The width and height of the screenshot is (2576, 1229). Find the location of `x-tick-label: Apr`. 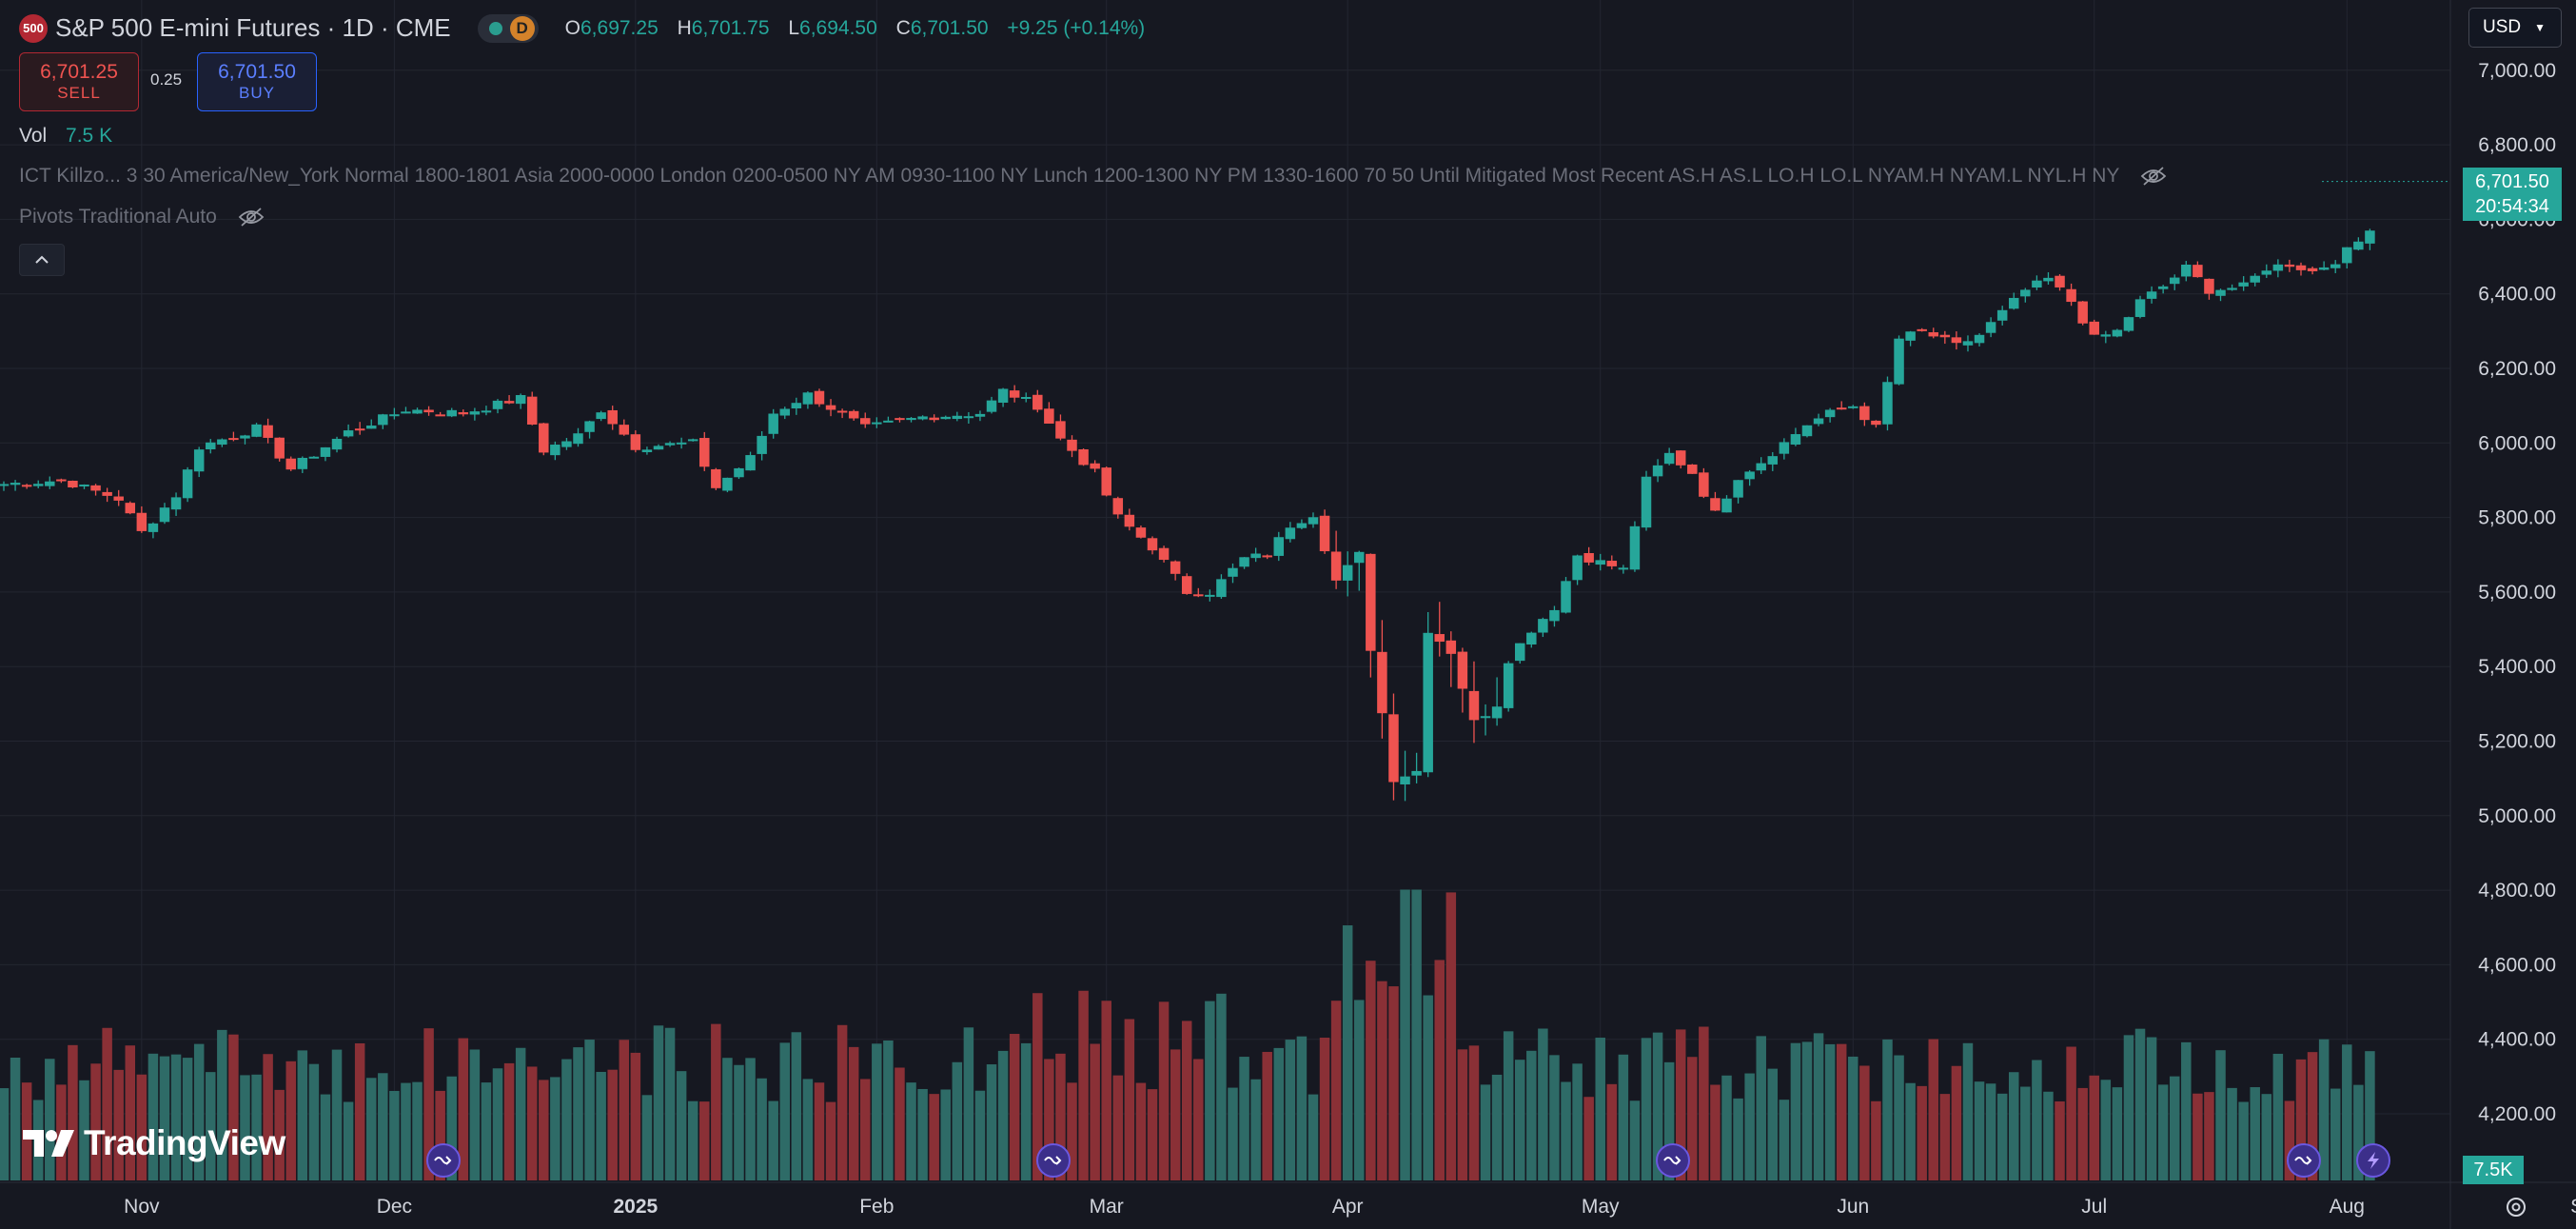

x-tick-label: Apr is located at coordinates (1348, 1207).